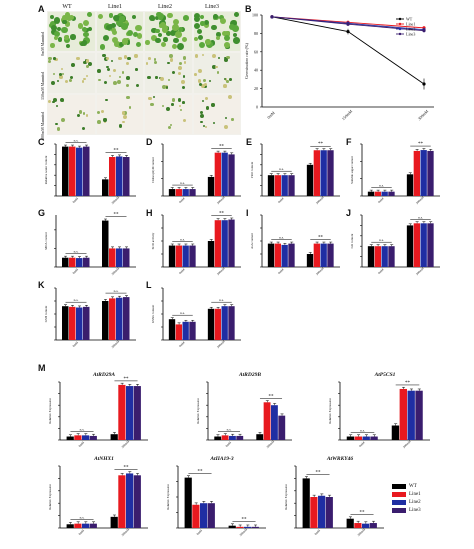  Describe the element at coordinates (221, 200) in the screenshot. I see `x-tick-label: 300mM` at that location.